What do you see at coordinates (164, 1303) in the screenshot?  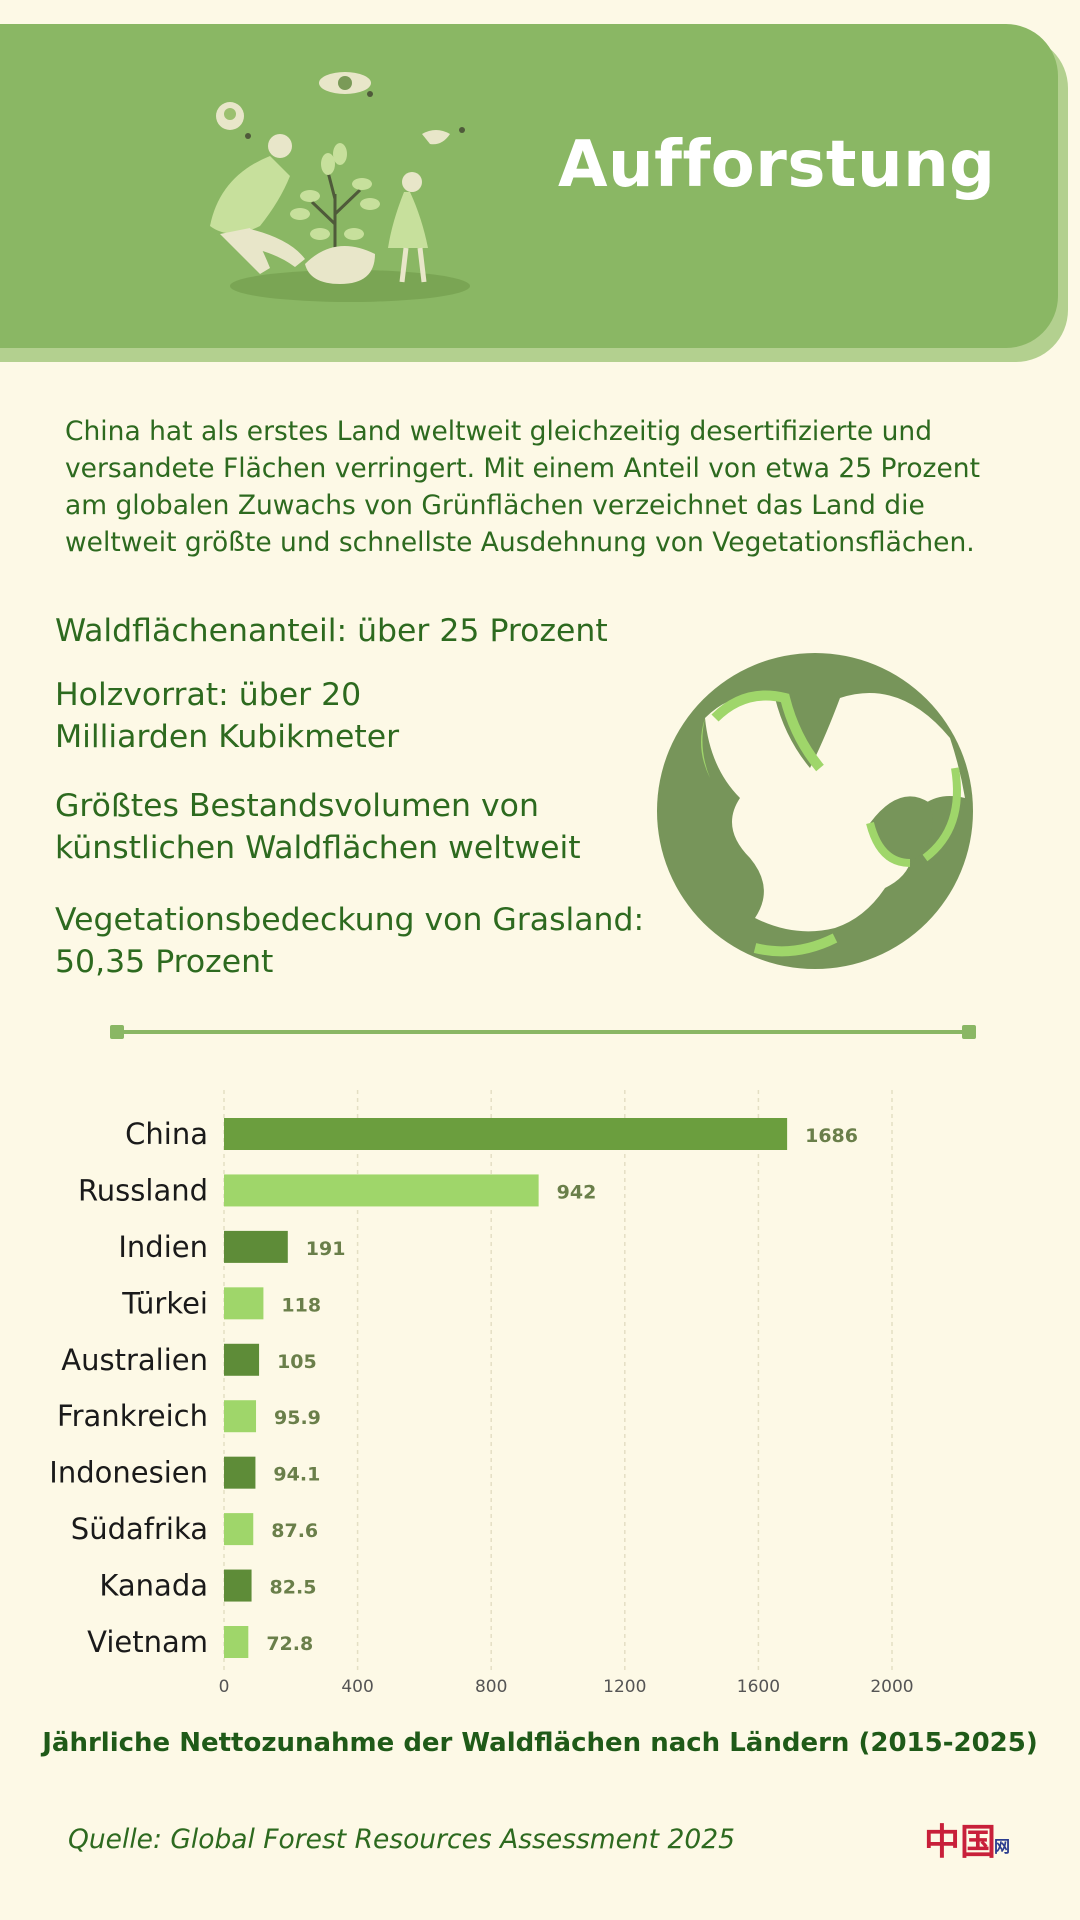 I see `category-label: Türkei` at bounding box center [164, 1303].